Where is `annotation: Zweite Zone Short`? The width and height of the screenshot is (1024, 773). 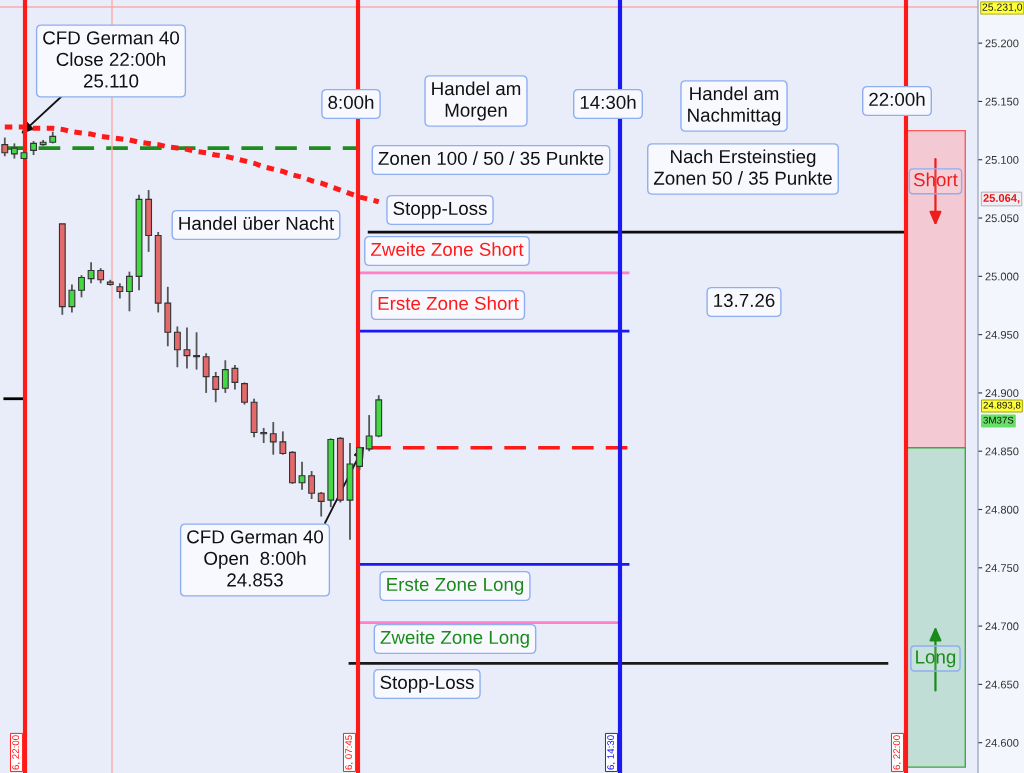 annotation: Zweite Zone Short is located at coordinates (447, 249).